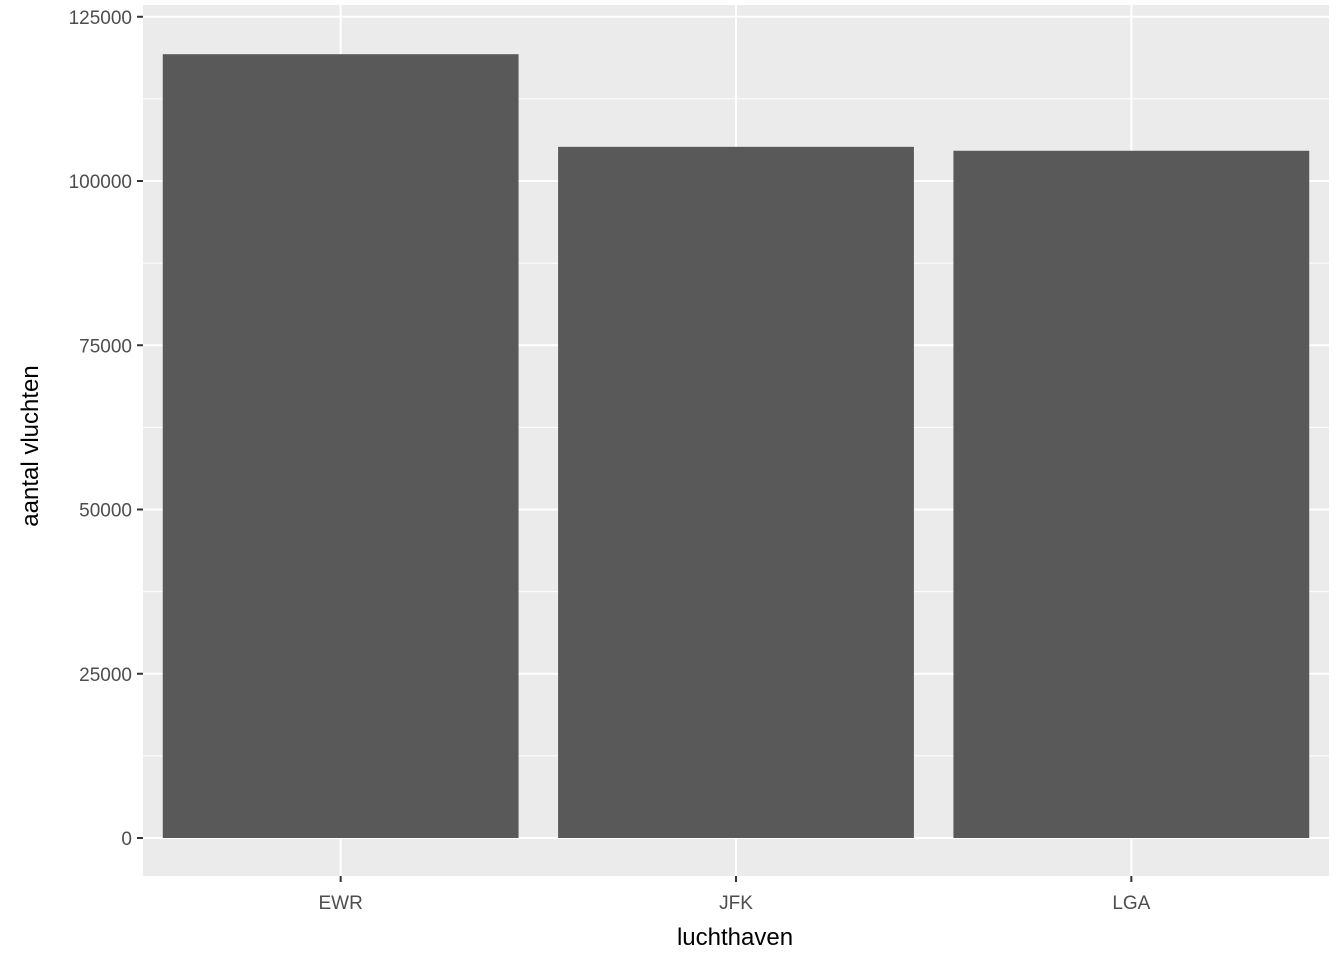 This screenshot has width=1344, height=965. What do you see at coordinates (735, 937) in the screenshot?
I see `x-axis-label: luchthaven` at bounding box center [735, 937].